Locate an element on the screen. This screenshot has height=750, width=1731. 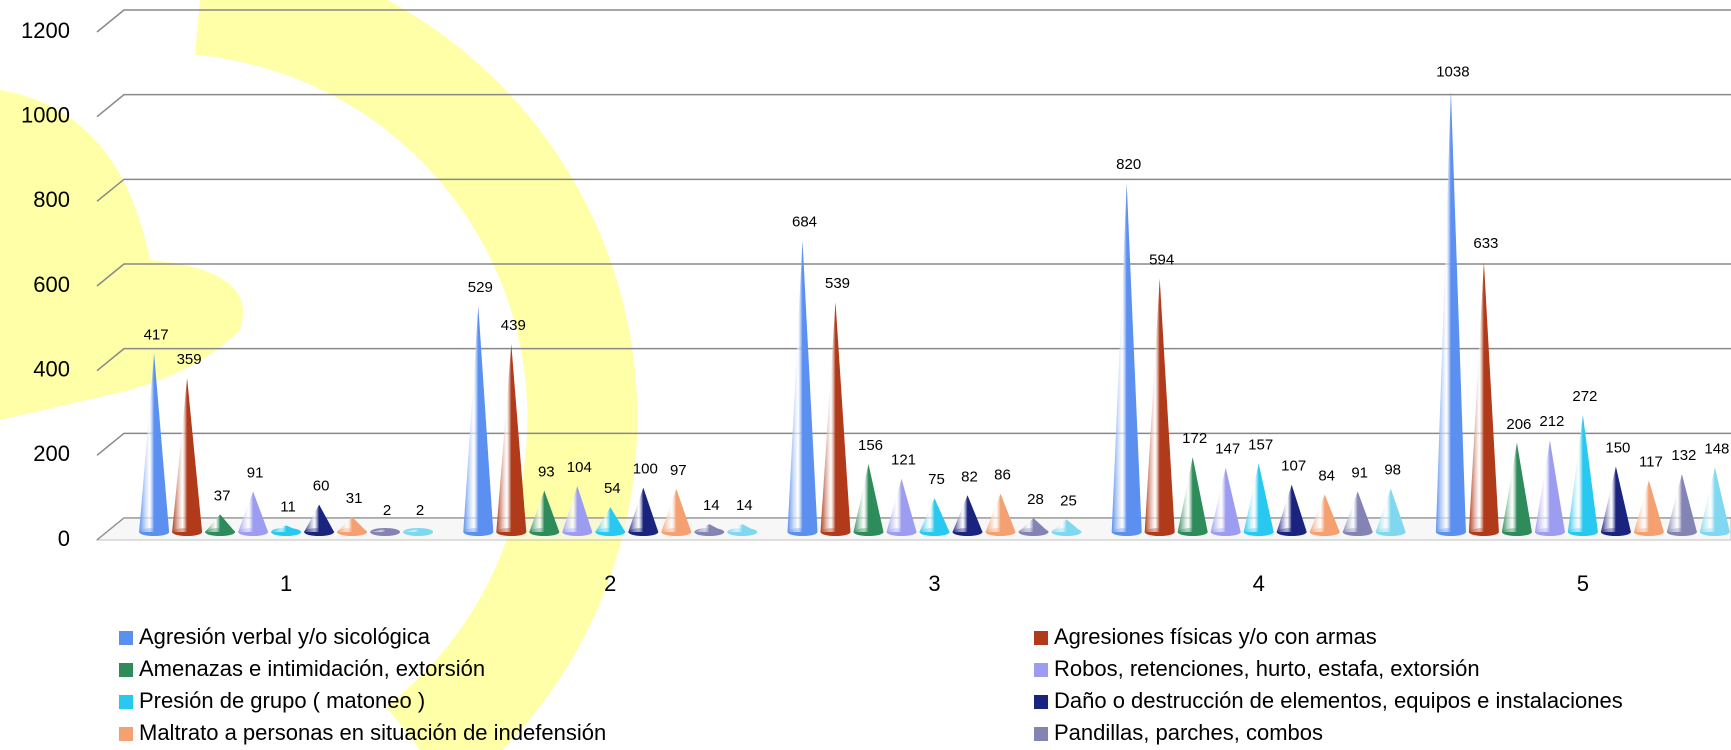
data-label: 60 is located at coordinates (321, 486).